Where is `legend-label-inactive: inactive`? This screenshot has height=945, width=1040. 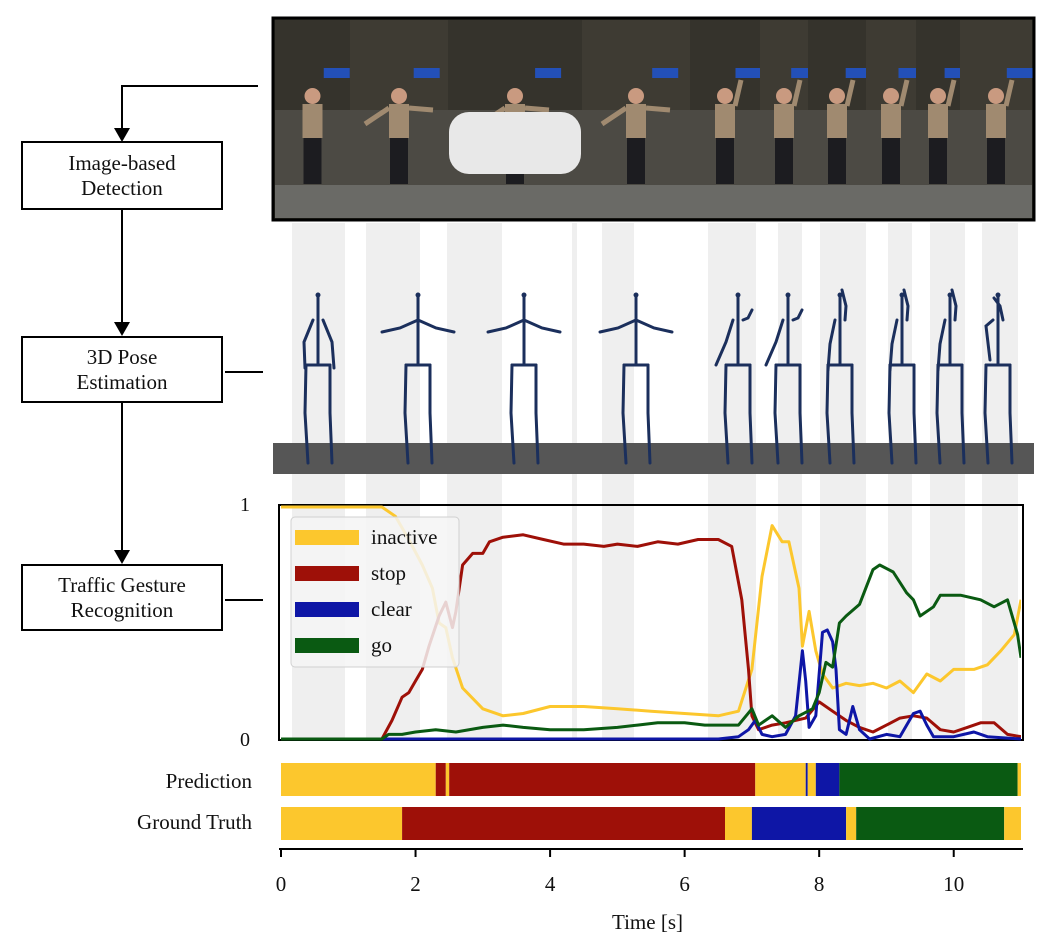 legend-label-inactive: inactive is located at coordinates (404, 537).